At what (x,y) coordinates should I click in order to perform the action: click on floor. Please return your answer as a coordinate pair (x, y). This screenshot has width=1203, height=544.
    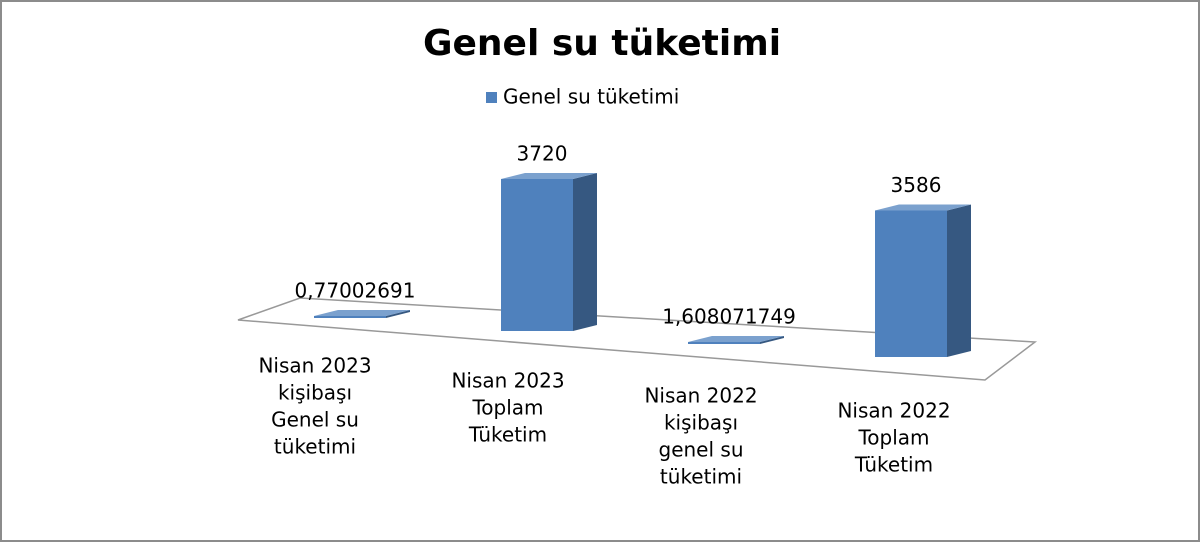
    Looking at the image, I should click on (637, 339).